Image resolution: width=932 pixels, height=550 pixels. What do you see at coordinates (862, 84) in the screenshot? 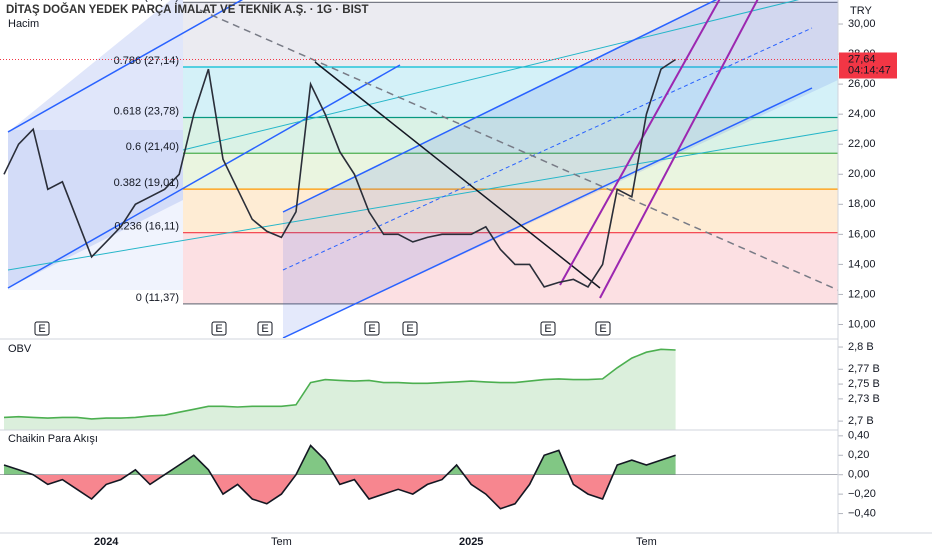
I see `y-tick-label: 26,00` at bounding box center [862, 84].